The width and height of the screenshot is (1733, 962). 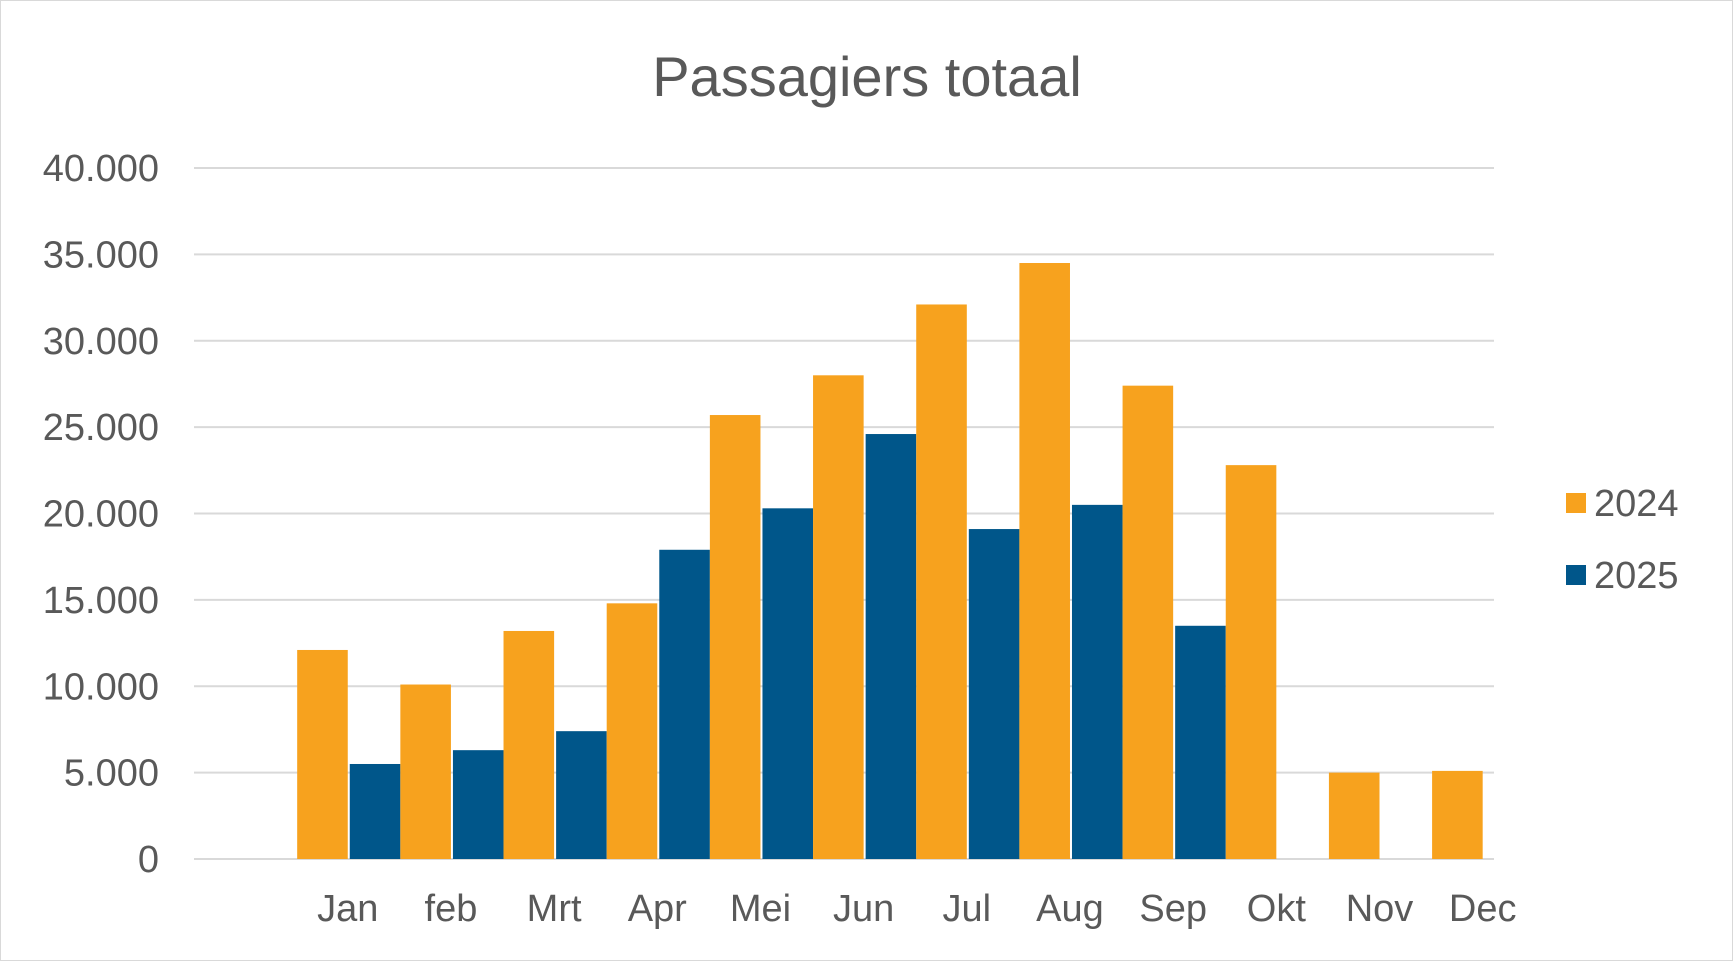 I want to click on y-tick-label: 35.000, so click(x=101, y=255).